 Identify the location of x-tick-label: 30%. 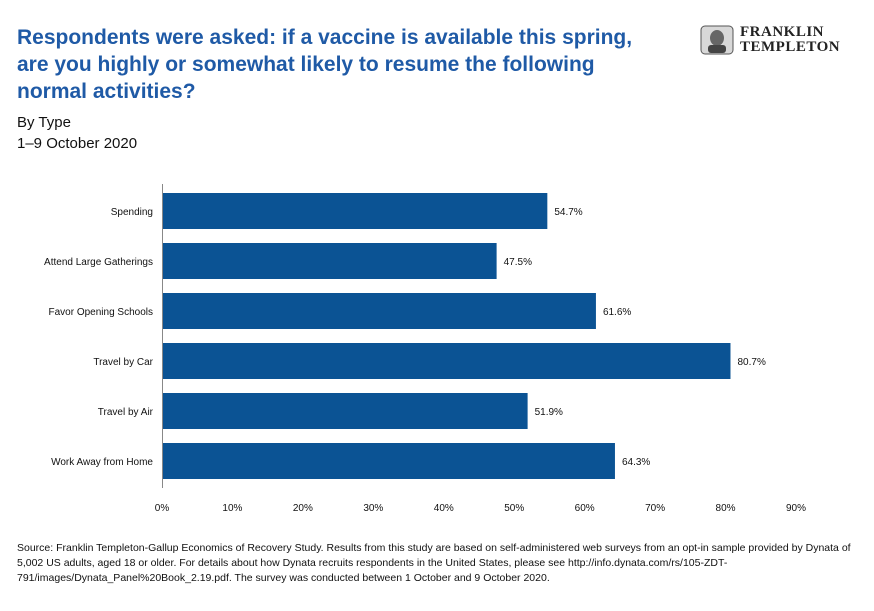
(373, 508).